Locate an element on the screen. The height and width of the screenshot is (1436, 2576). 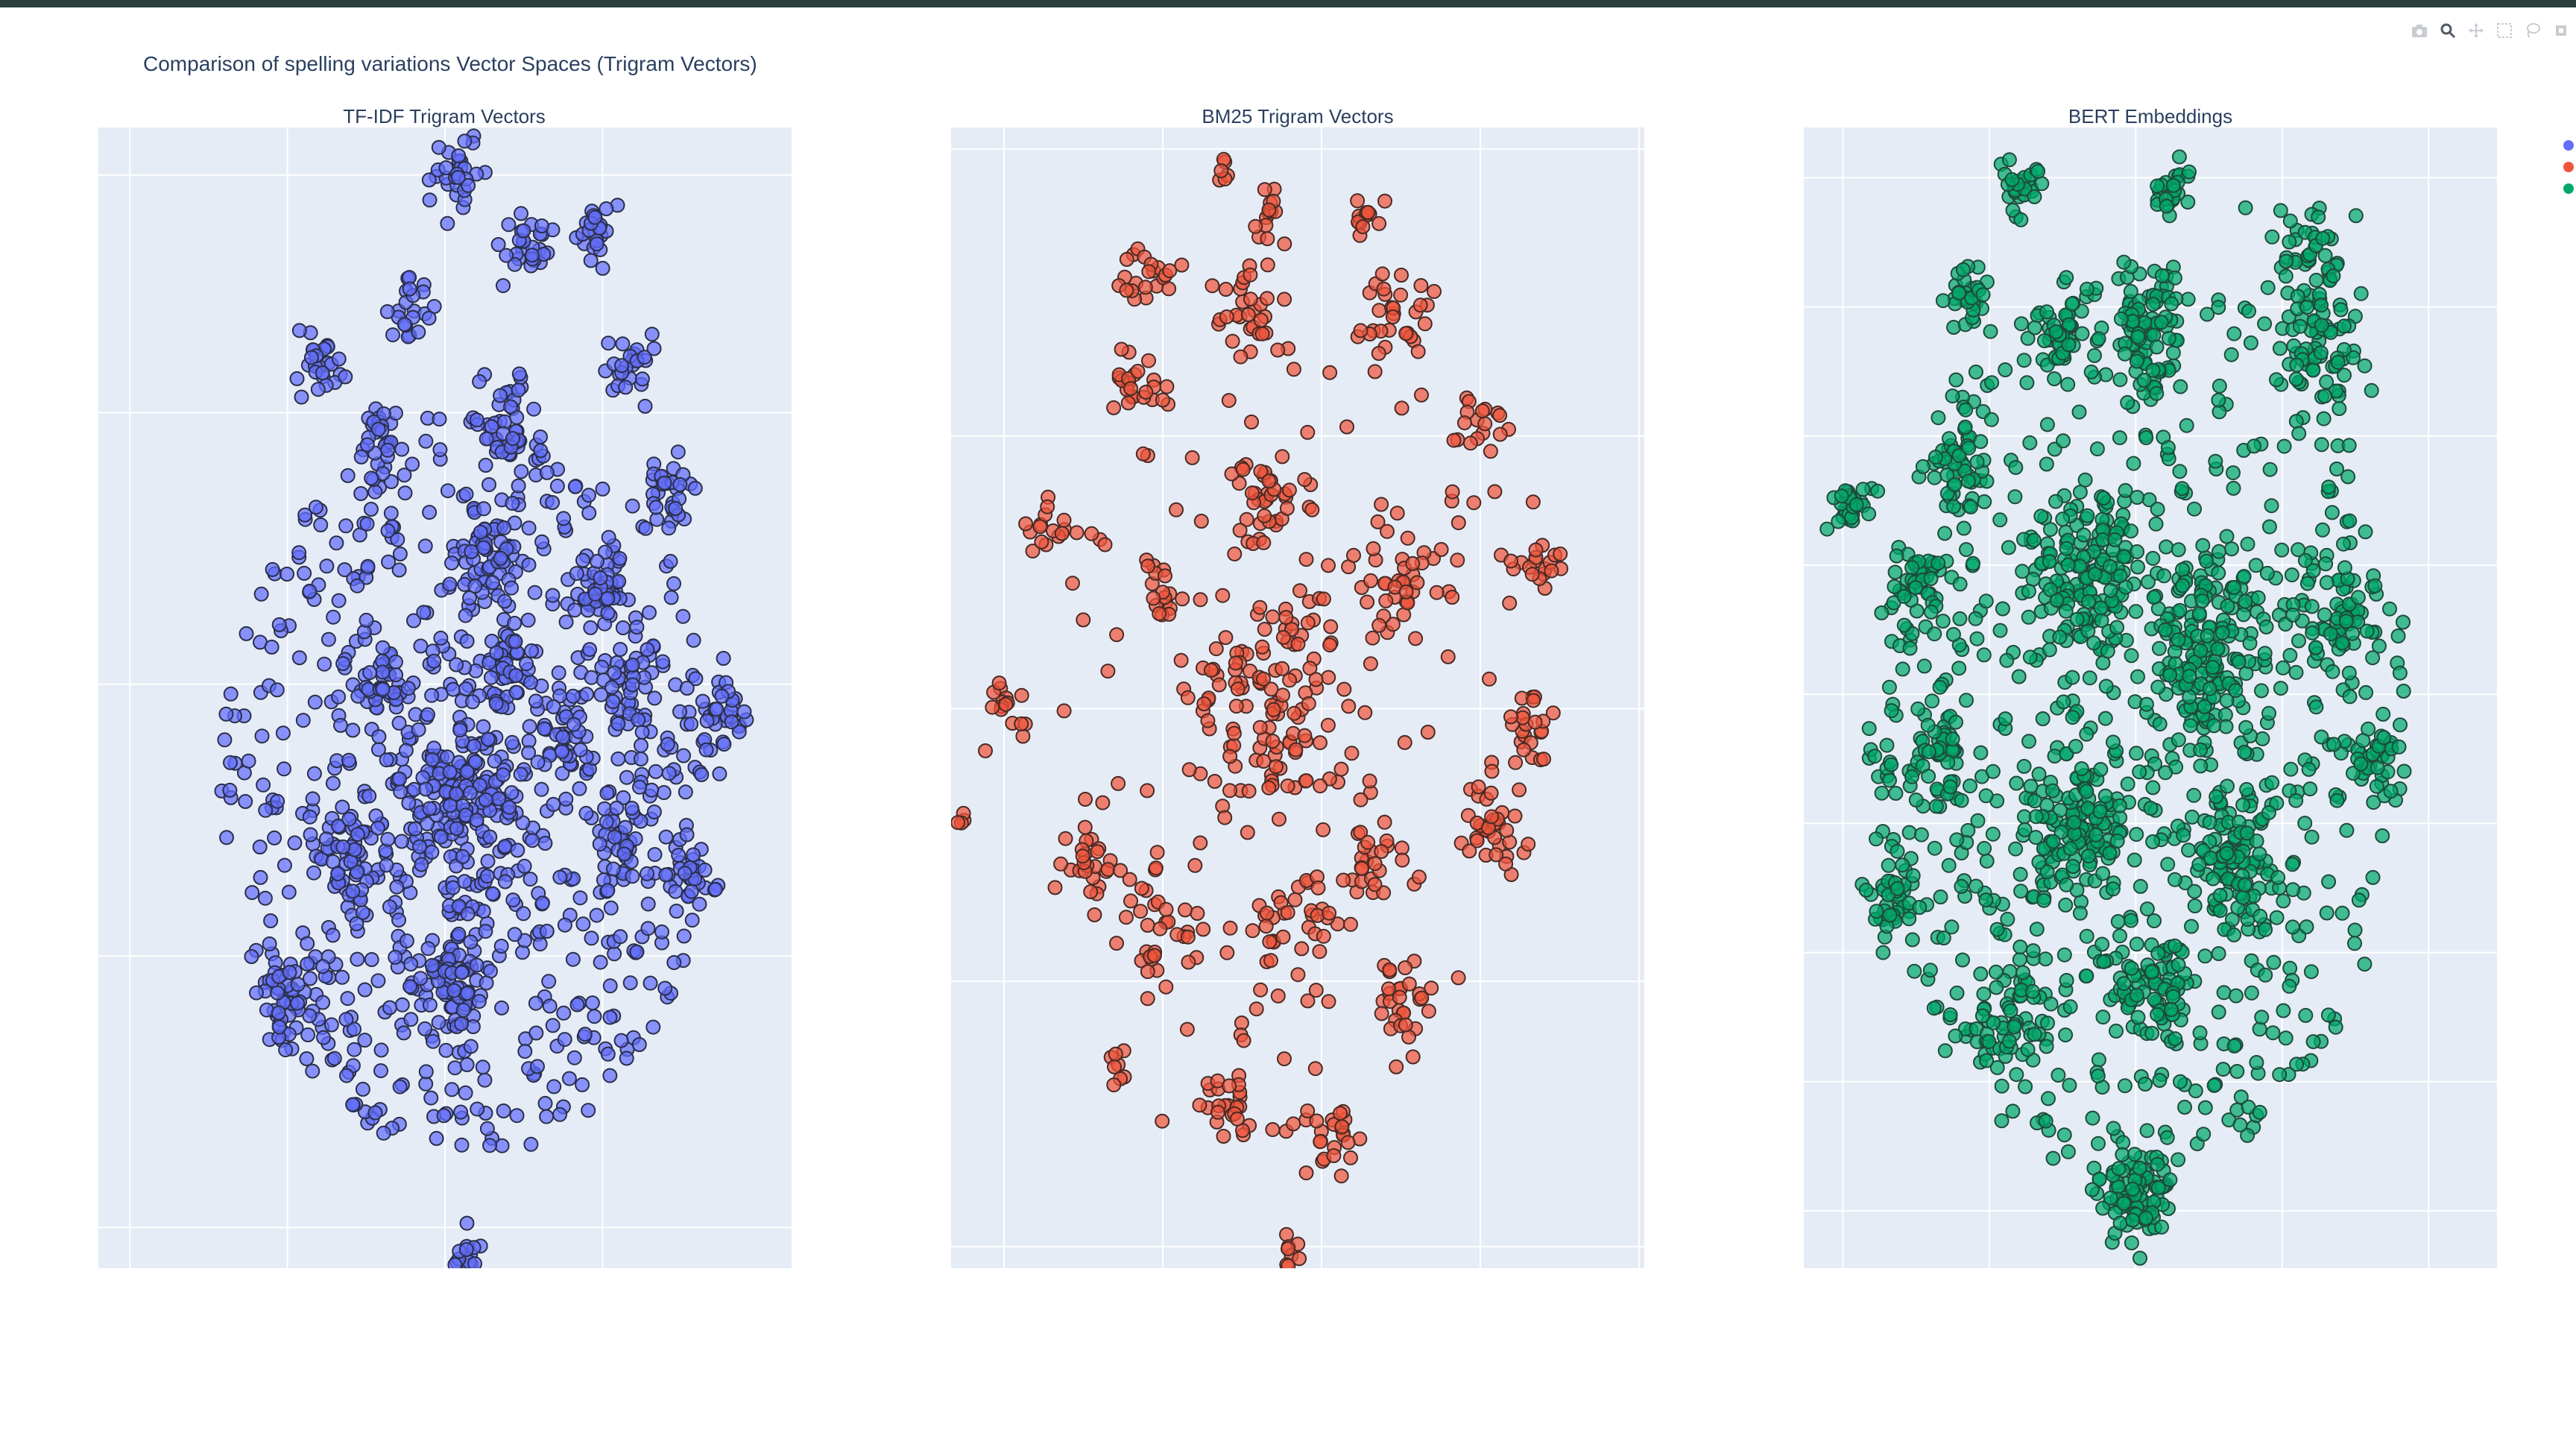
zoom-icon is located at coordinates (2447, 31).